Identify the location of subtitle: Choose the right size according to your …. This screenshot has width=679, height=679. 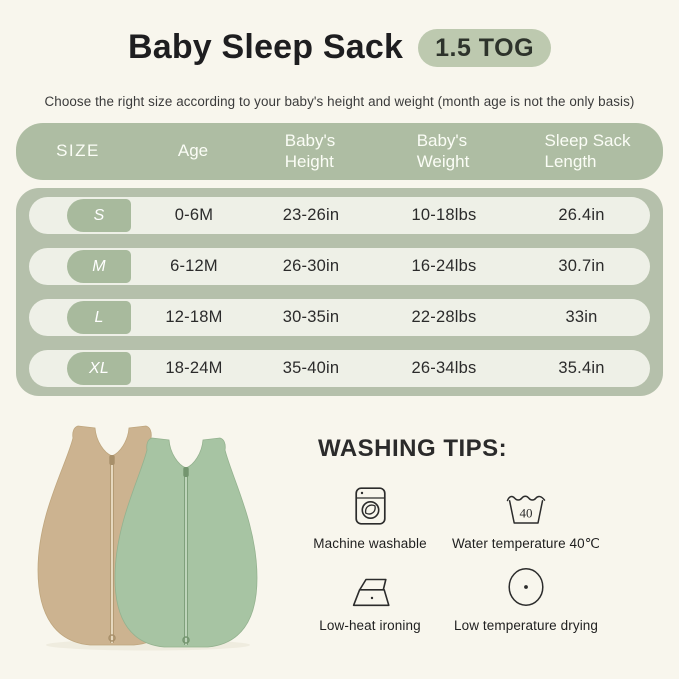
(339, 101).